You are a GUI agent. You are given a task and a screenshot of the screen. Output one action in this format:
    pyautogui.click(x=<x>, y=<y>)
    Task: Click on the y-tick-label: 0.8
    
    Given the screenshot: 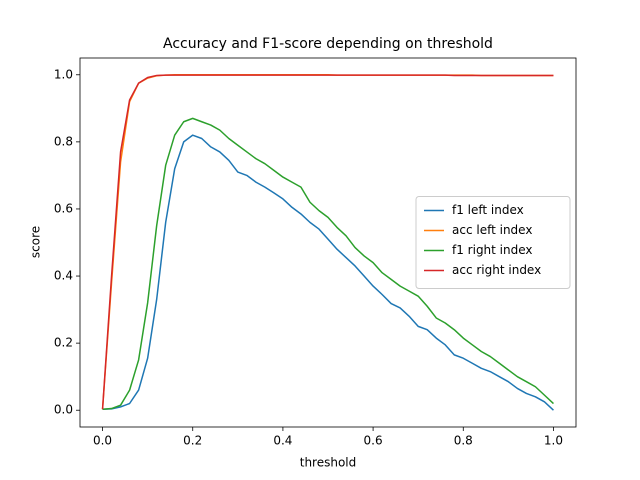 What is the action you would take?
    pyautogui.click(x=63, y=141)
    